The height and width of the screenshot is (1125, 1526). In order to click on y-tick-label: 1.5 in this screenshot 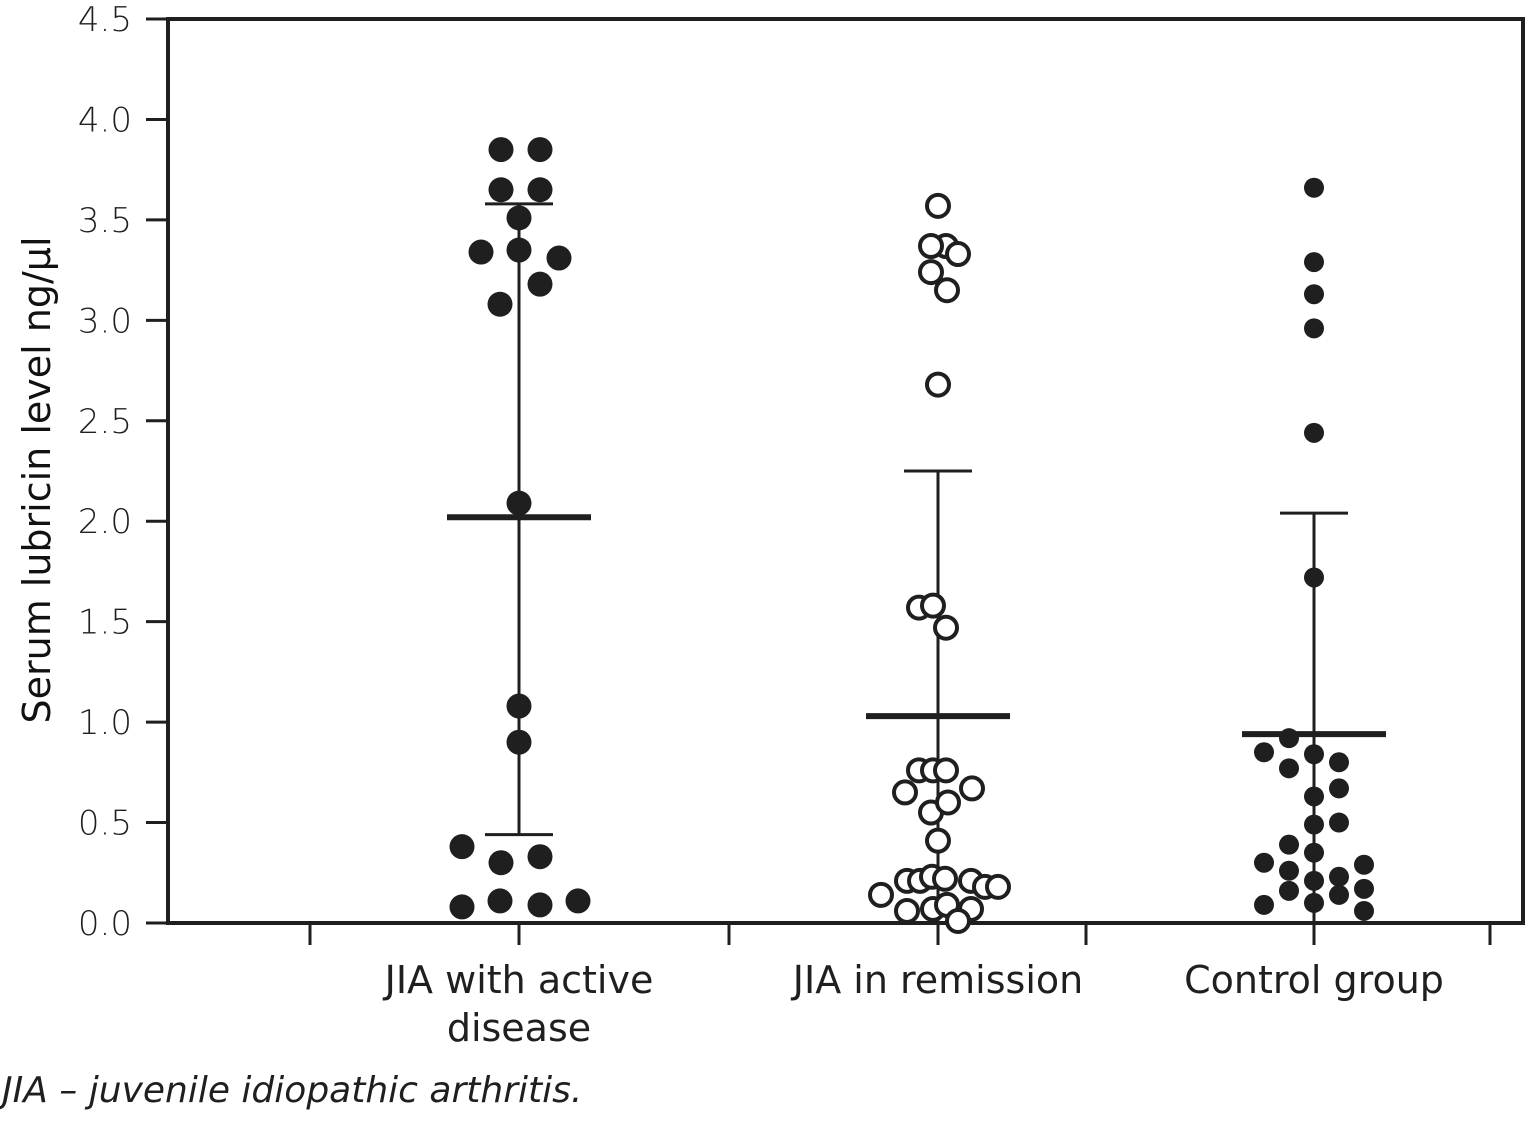, I will do `click(105, 623)`.